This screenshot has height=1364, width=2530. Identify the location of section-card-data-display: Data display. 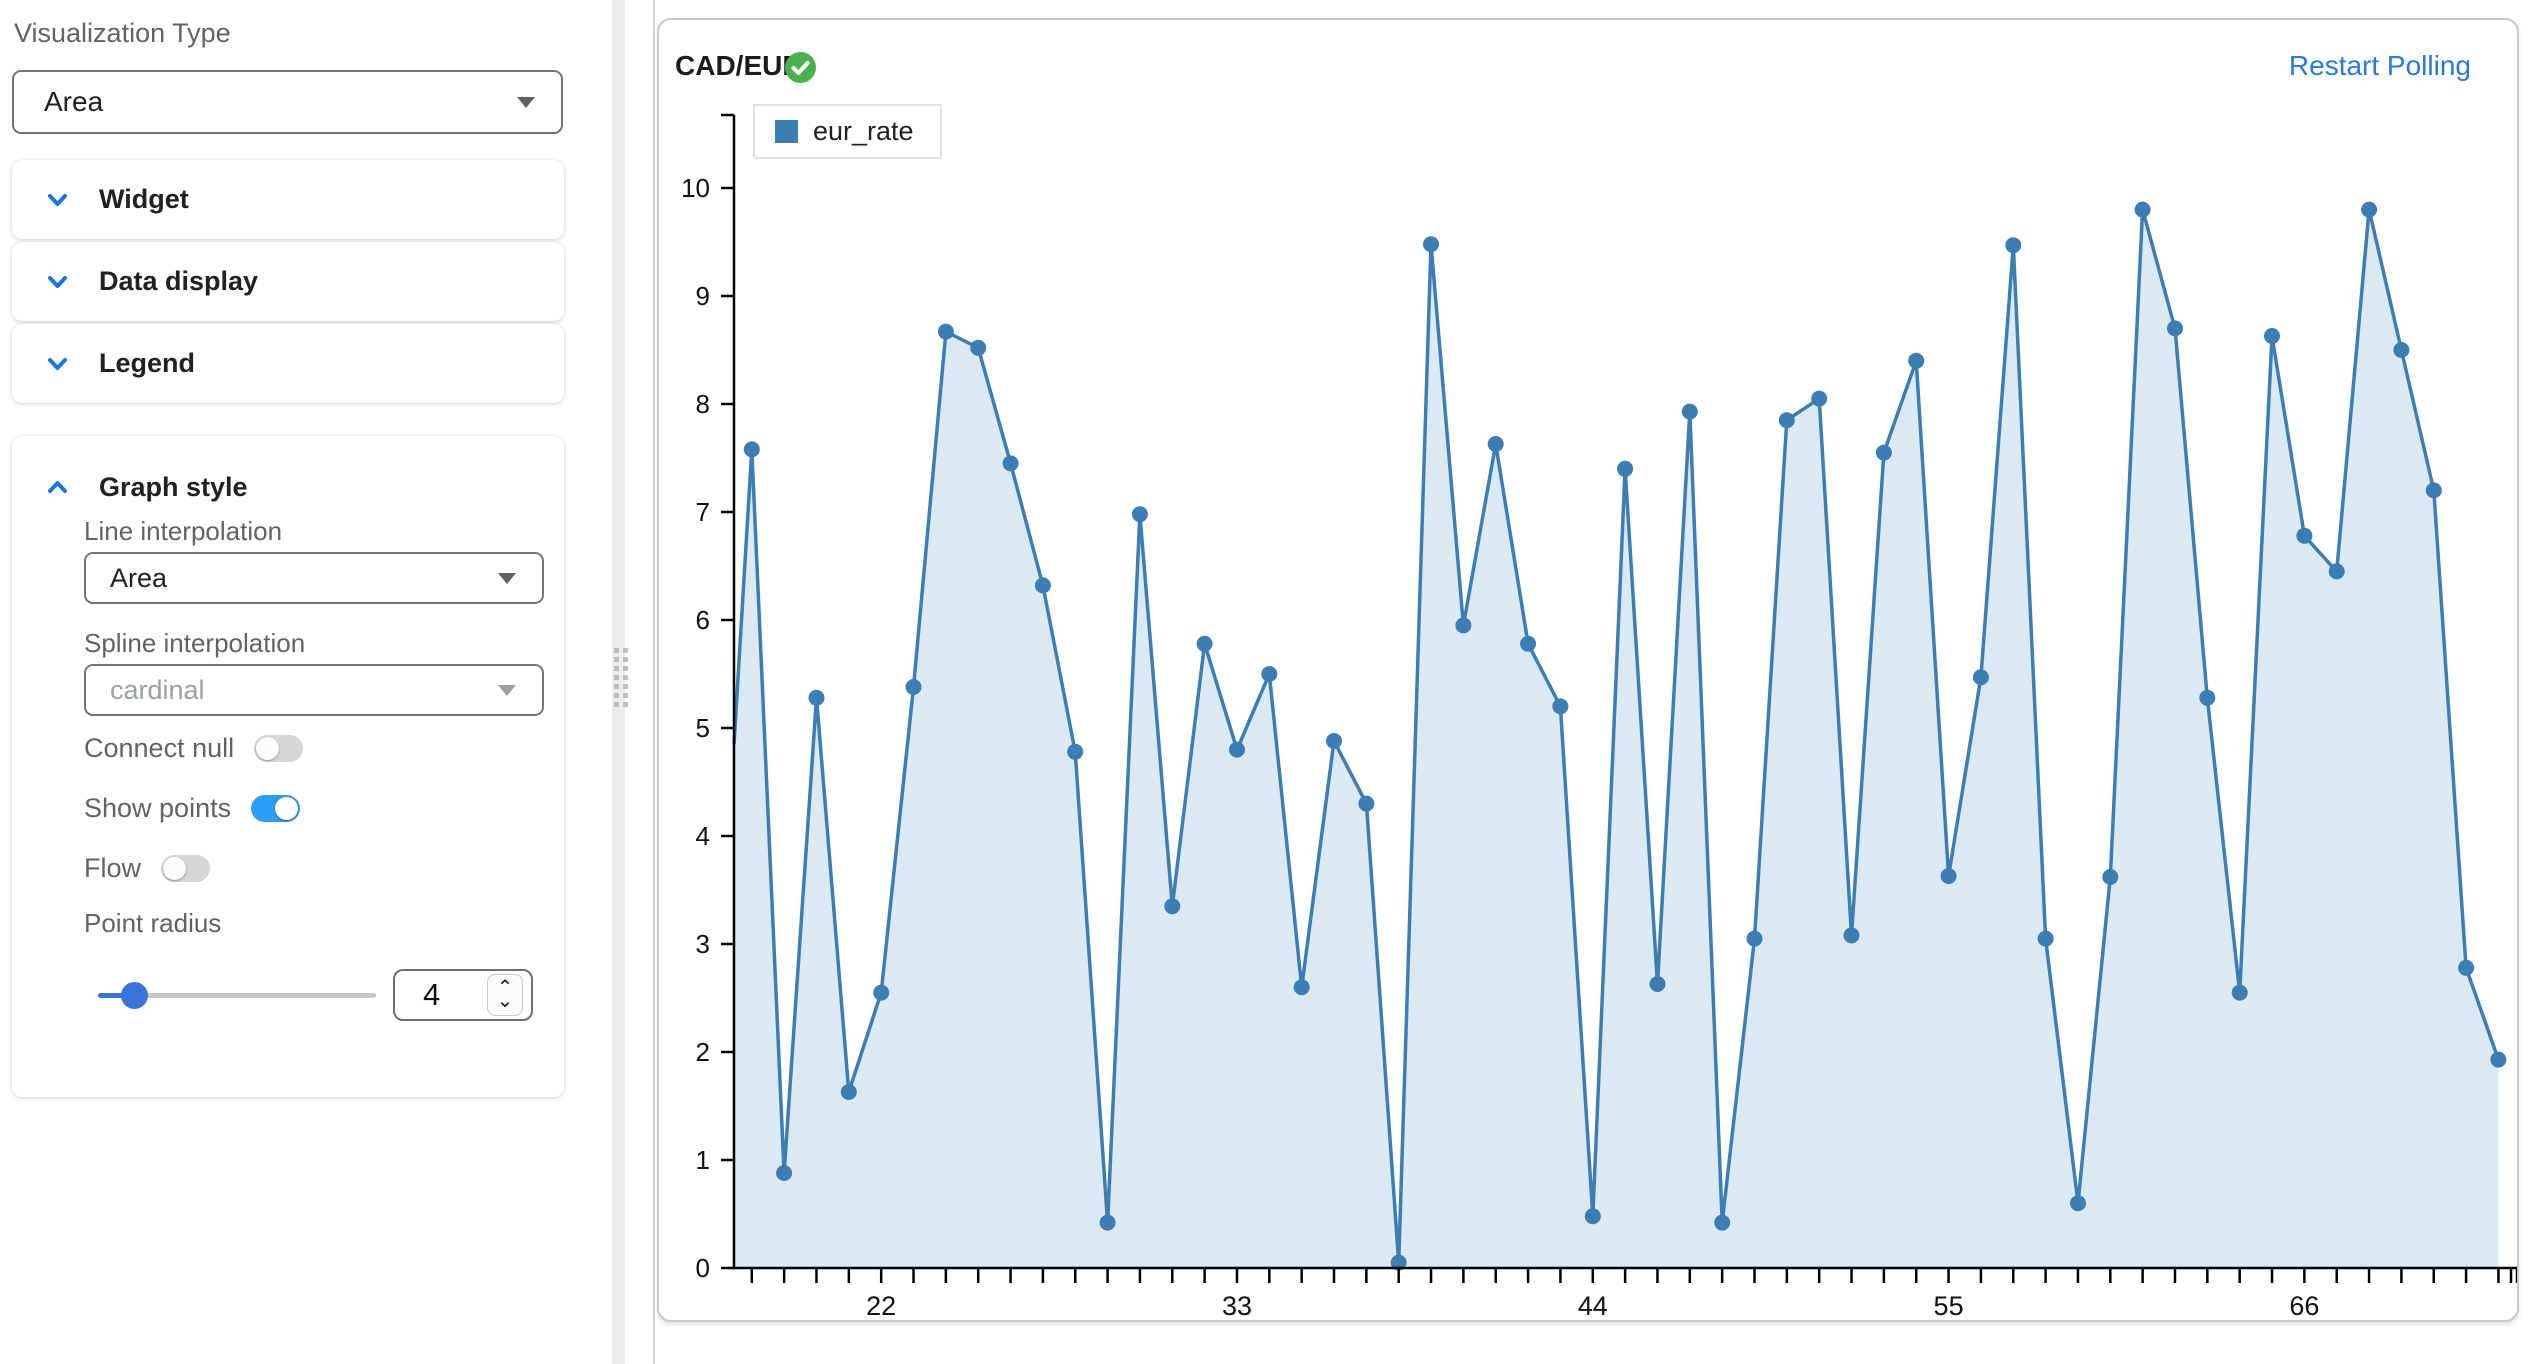
(288, 281).